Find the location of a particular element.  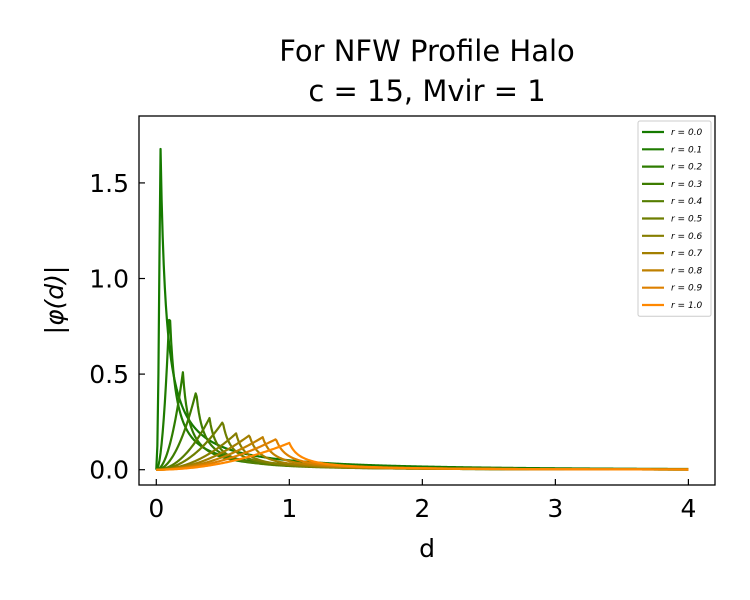

legend-entry-label: r = 0.4 is located at coordinates (687, 202).